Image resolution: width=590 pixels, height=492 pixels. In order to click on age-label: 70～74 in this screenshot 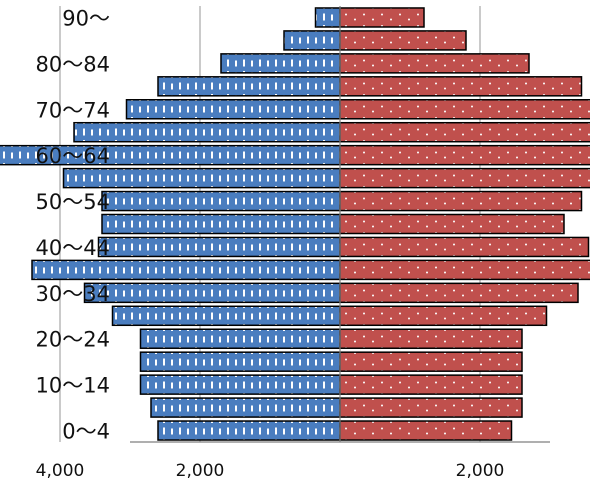, I will do `click(73, 110)`.